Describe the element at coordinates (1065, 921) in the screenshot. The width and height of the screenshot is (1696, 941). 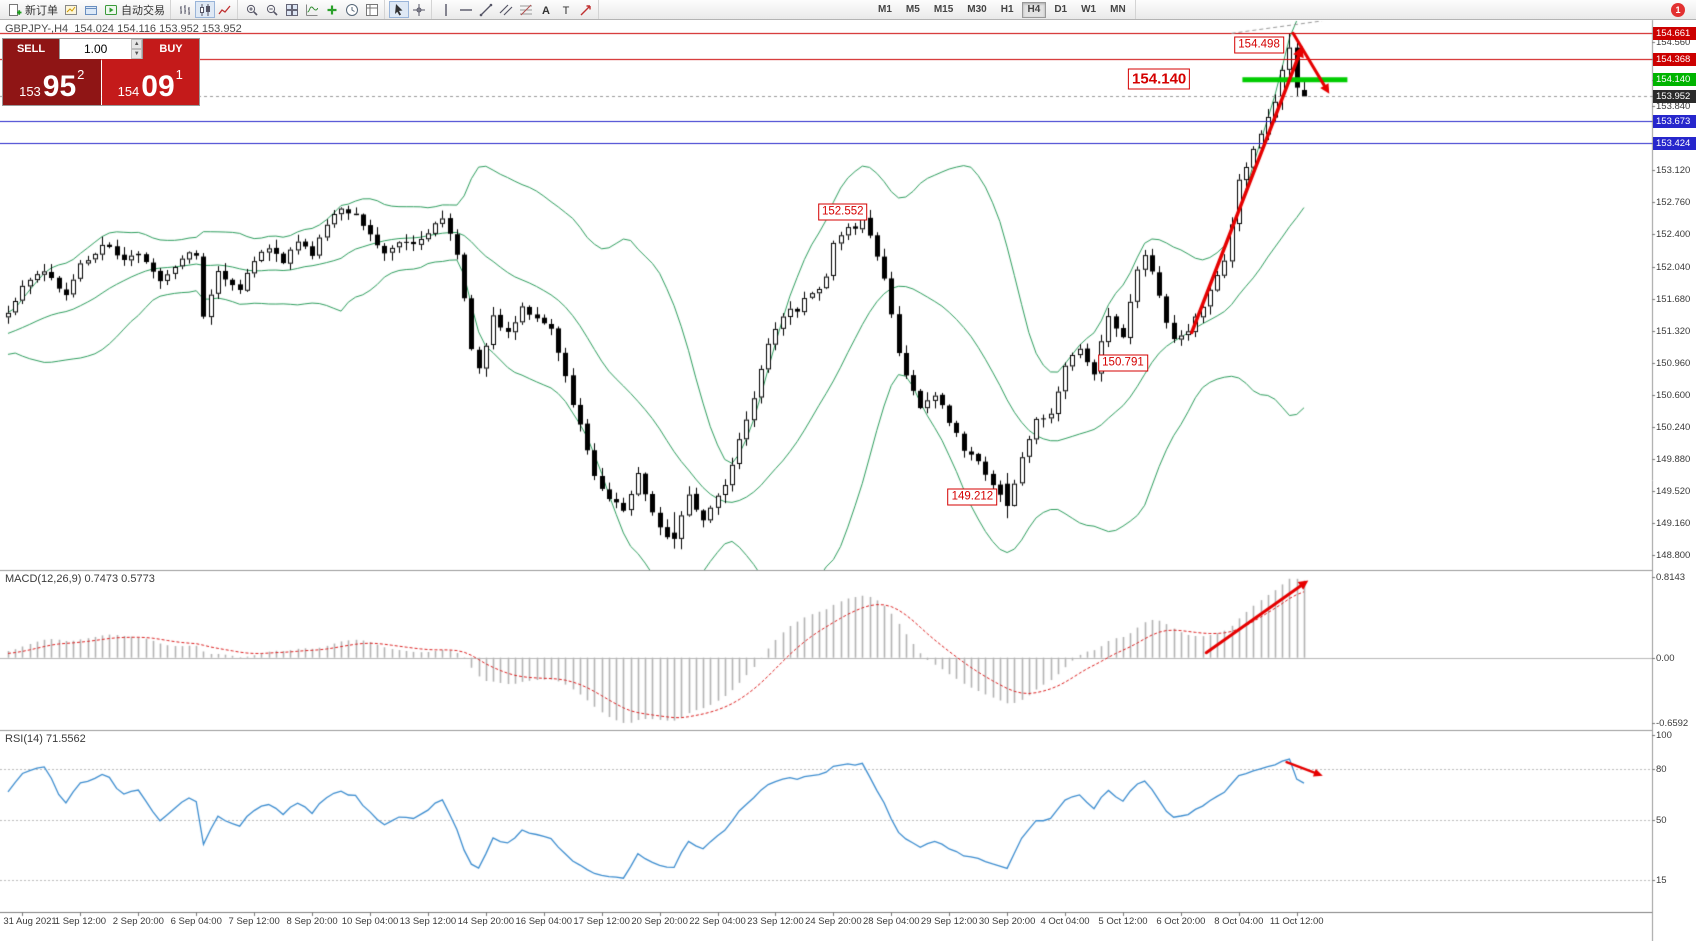
I see `time-axis-label: 4 Oct 04:00` at that location.